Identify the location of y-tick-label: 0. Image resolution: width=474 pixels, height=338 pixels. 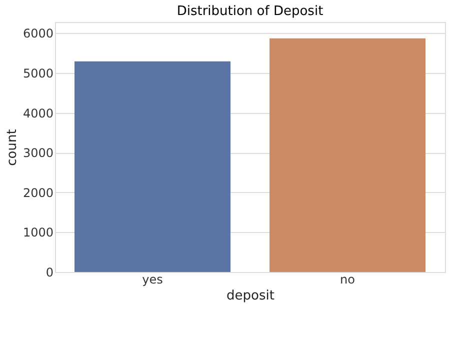
(50, 273).